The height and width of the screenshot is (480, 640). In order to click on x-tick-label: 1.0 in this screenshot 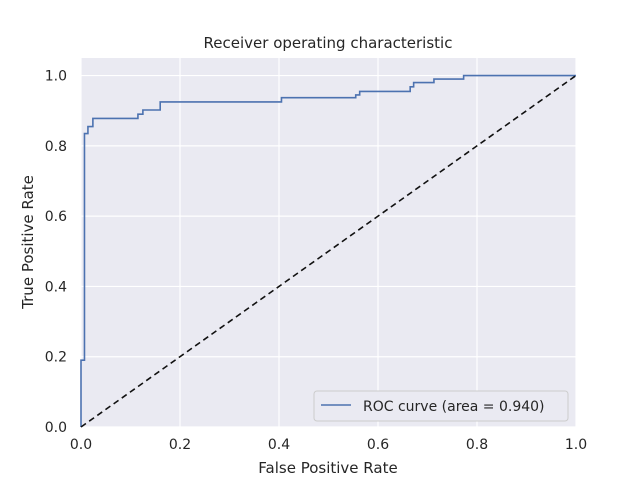, I will do `click(576, 445)`.